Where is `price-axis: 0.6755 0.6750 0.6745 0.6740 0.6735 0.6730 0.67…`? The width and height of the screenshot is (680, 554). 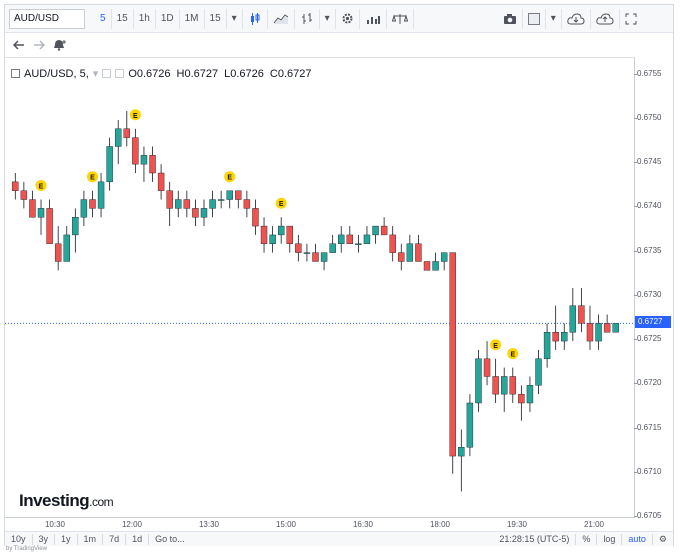
price-axis: 0.6755 0.6750 0.6745 0.6740 0.6735 0.6730 0.67… is located at coordinates (653, 288).